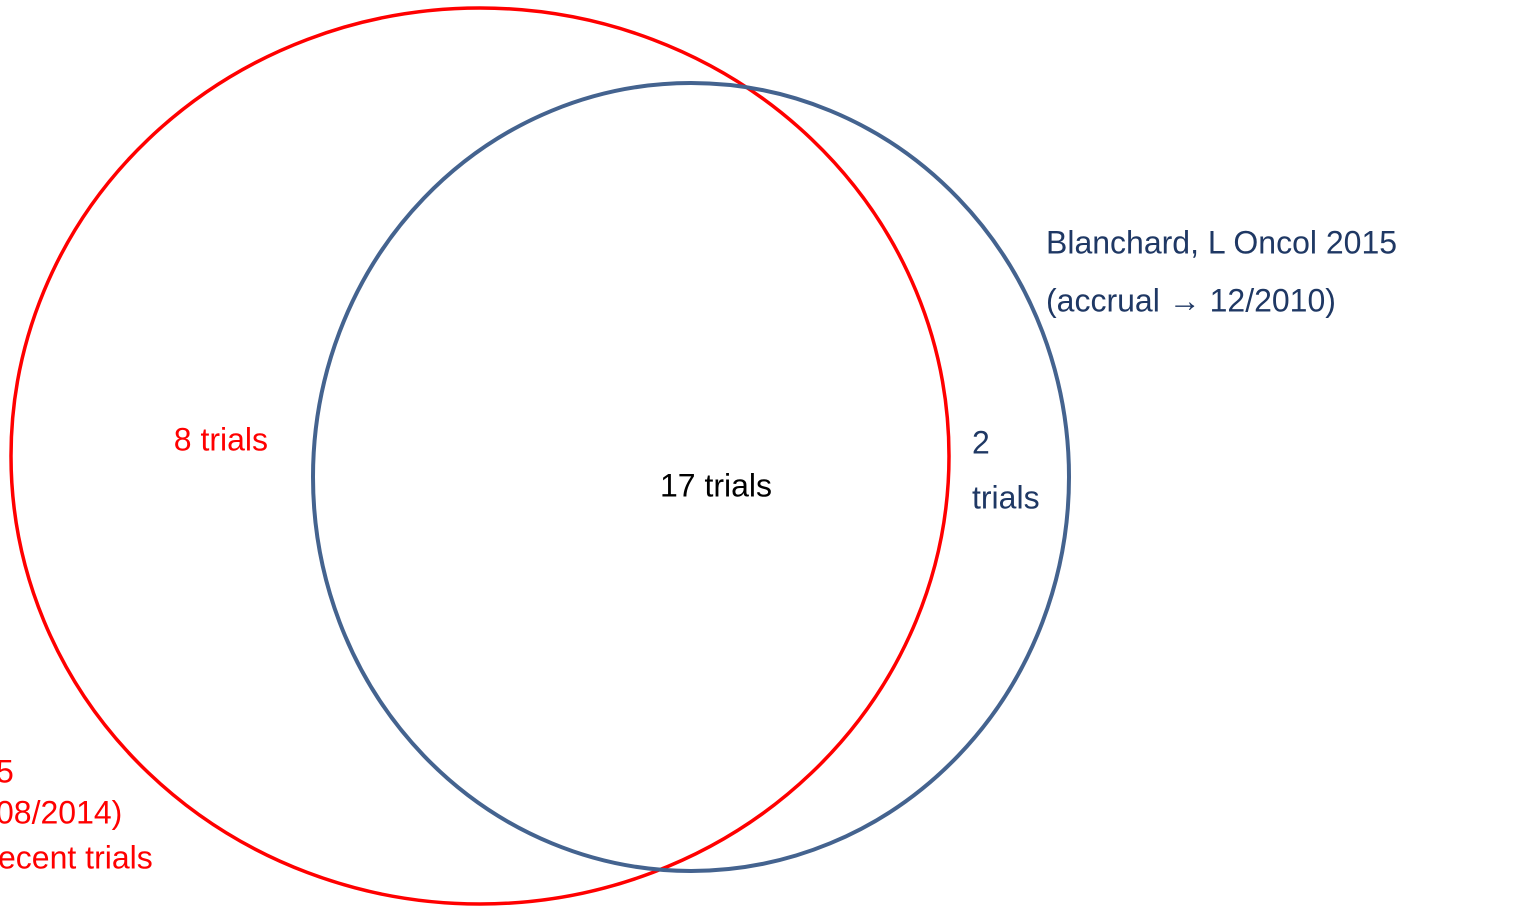 This screenshot has height=910, width=1535. Describe the element at coordinates (61, 812) in the screenshot. I see `set-label-red: 08/2014)` at that location.